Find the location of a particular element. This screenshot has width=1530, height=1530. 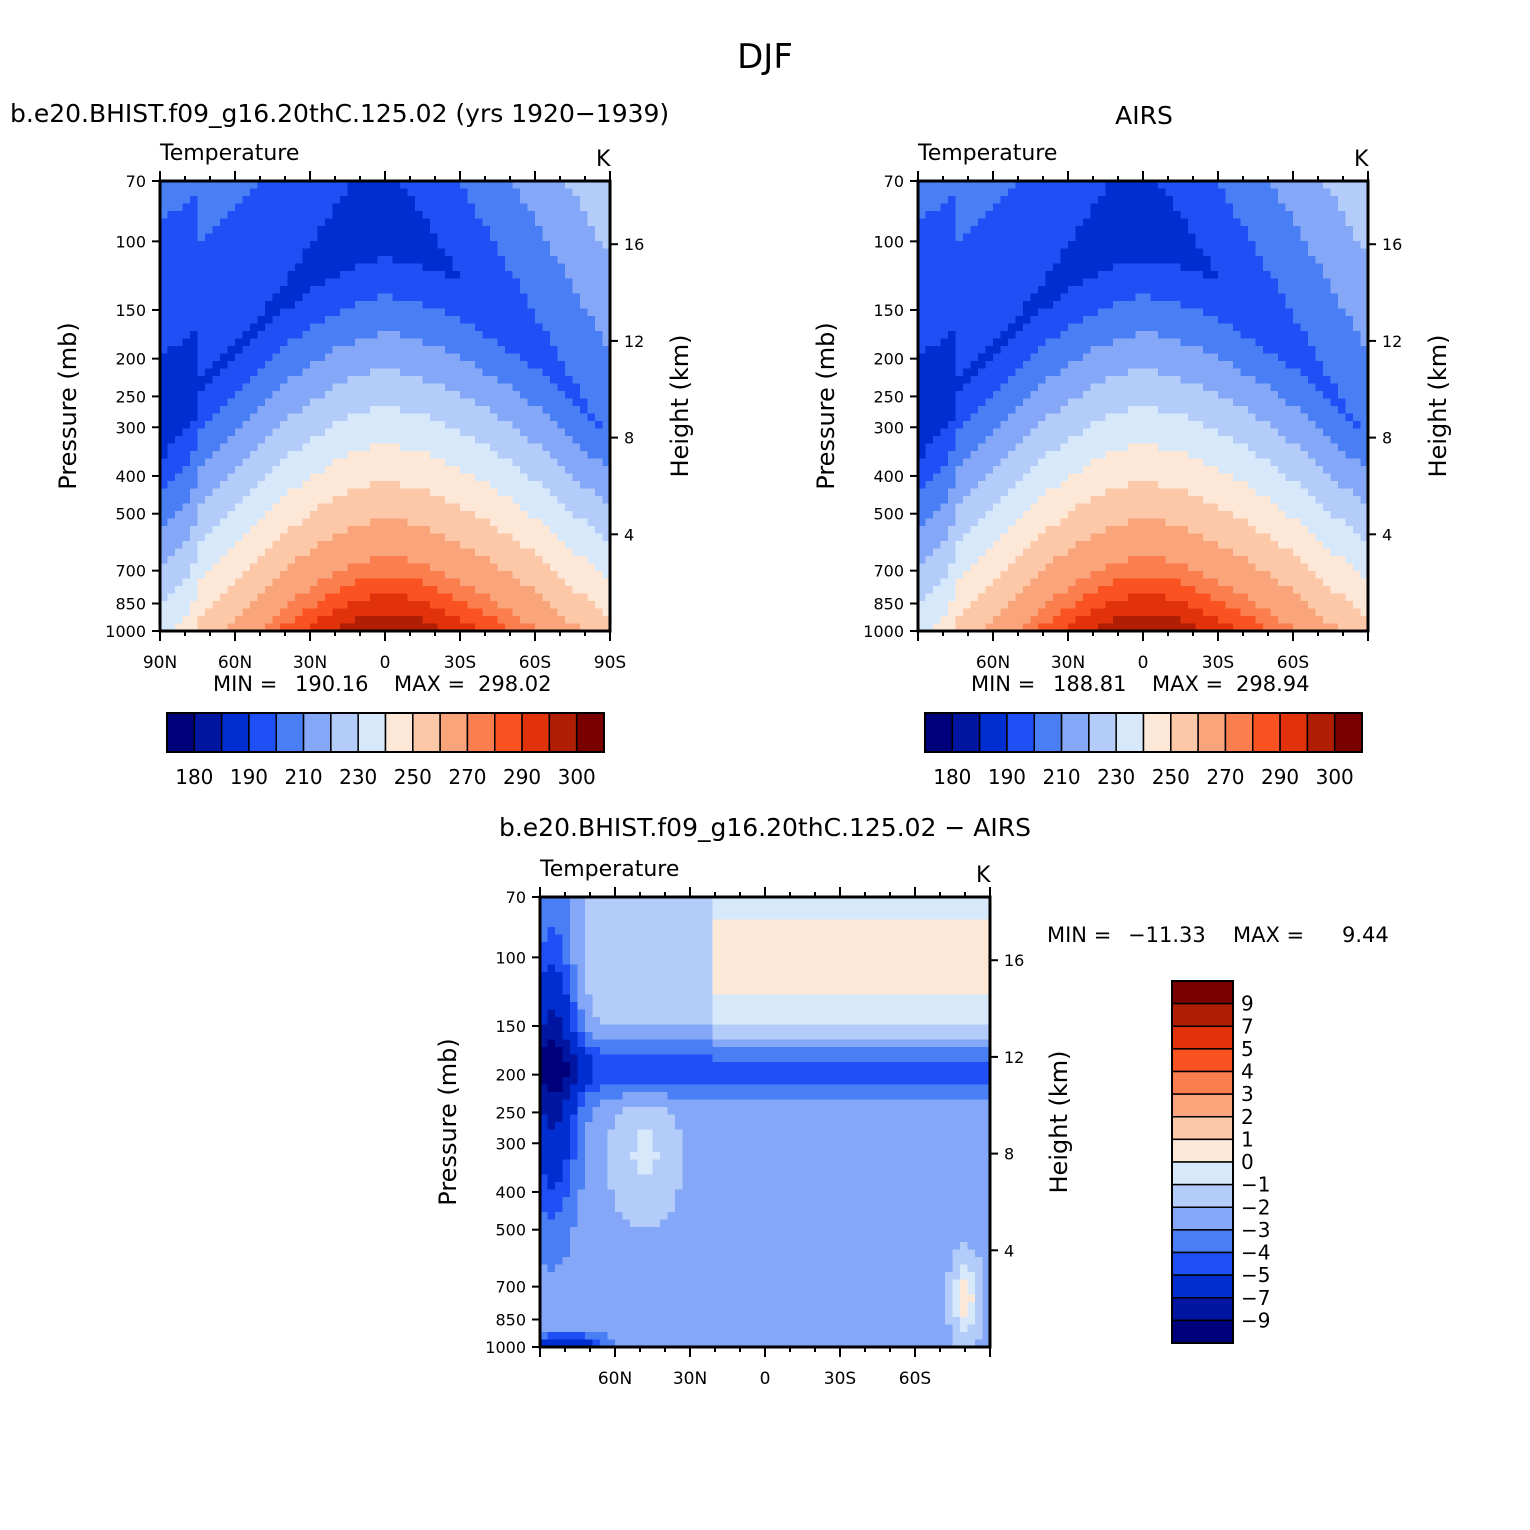

model-ytick-label: 300 is located at coordinates (130, 427).